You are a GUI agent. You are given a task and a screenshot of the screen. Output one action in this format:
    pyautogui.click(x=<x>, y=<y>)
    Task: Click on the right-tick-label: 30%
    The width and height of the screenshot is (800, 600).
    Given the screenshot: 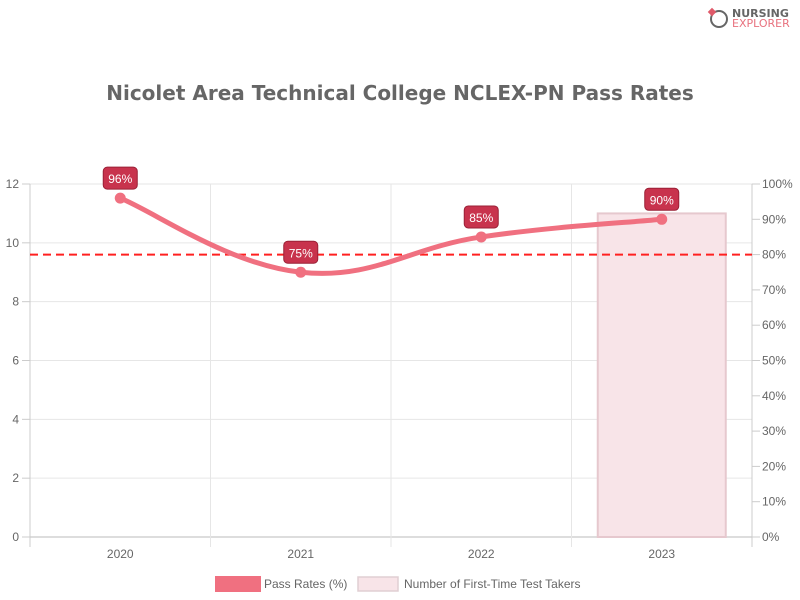 What is the action you would take?
    pyautogui.click(x=774, y=431)
    